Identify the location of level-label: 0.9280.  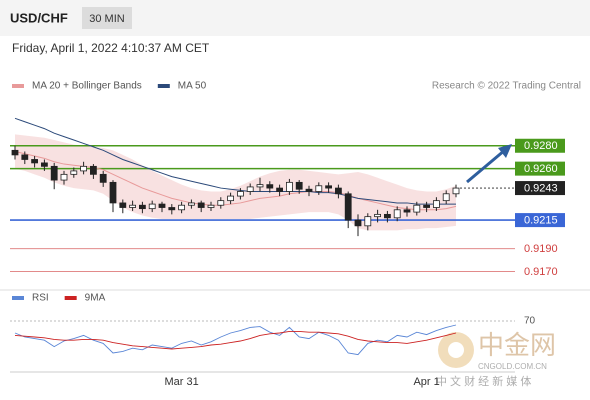
(541, 146).